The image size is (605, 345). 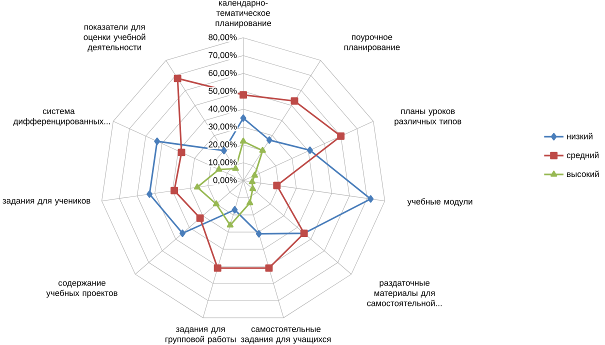 I want to click on spoke-label: календарно-тематическое планирование, so click(x=244, y=14).